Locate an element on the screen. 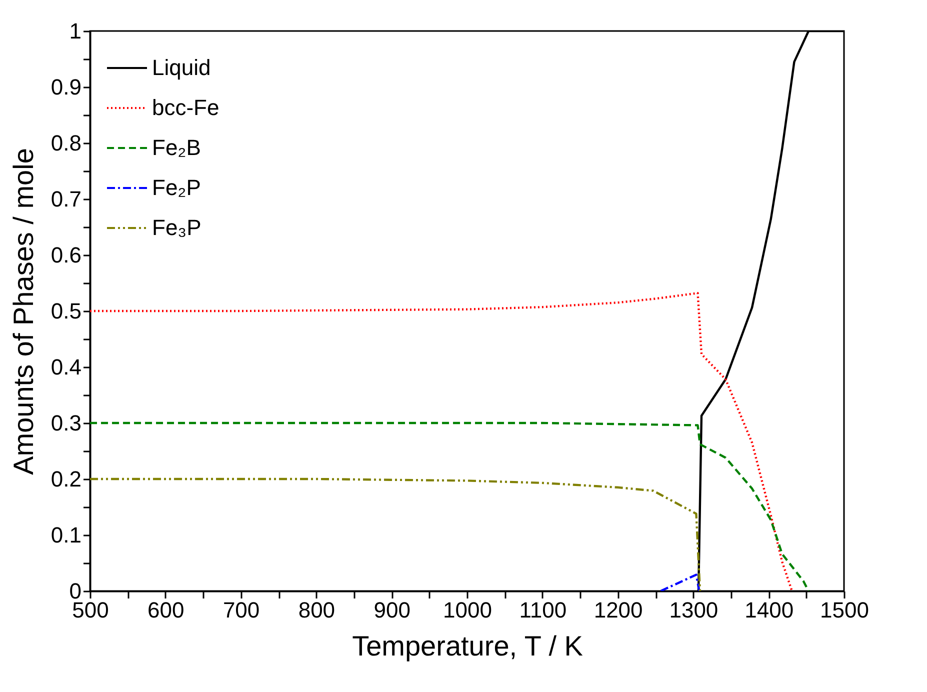  x-tick-label: 800 is located at coordinates (317, 610).